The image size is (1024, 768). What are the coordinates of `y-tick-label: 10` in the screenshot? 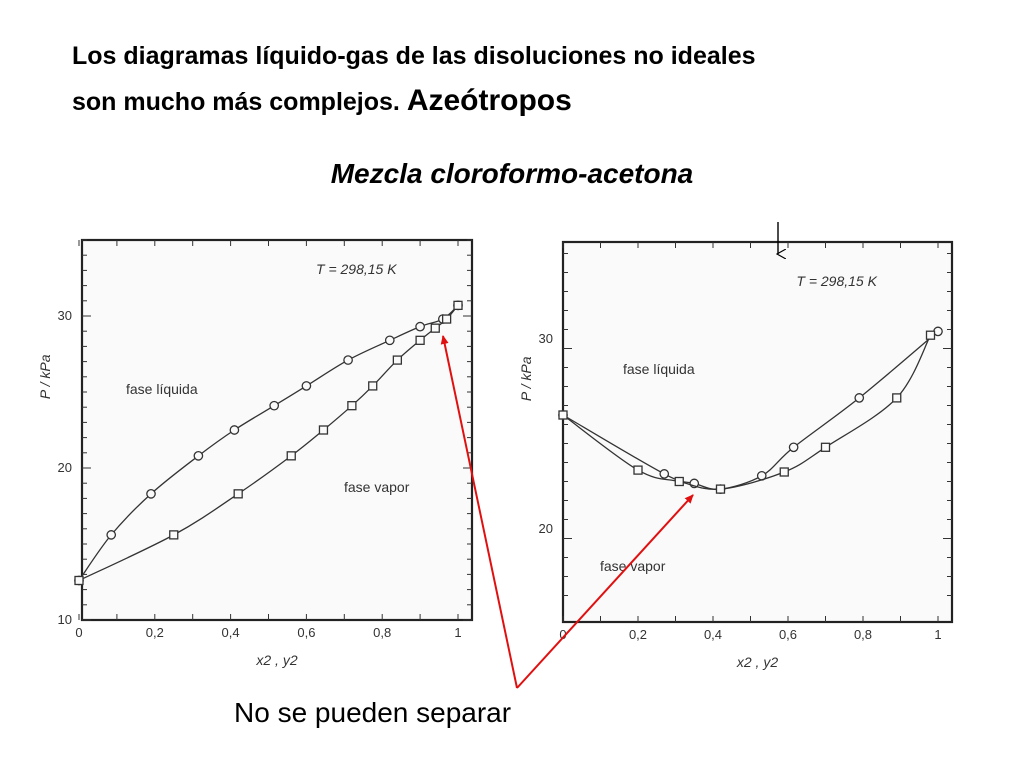 It's located at (65, 619).